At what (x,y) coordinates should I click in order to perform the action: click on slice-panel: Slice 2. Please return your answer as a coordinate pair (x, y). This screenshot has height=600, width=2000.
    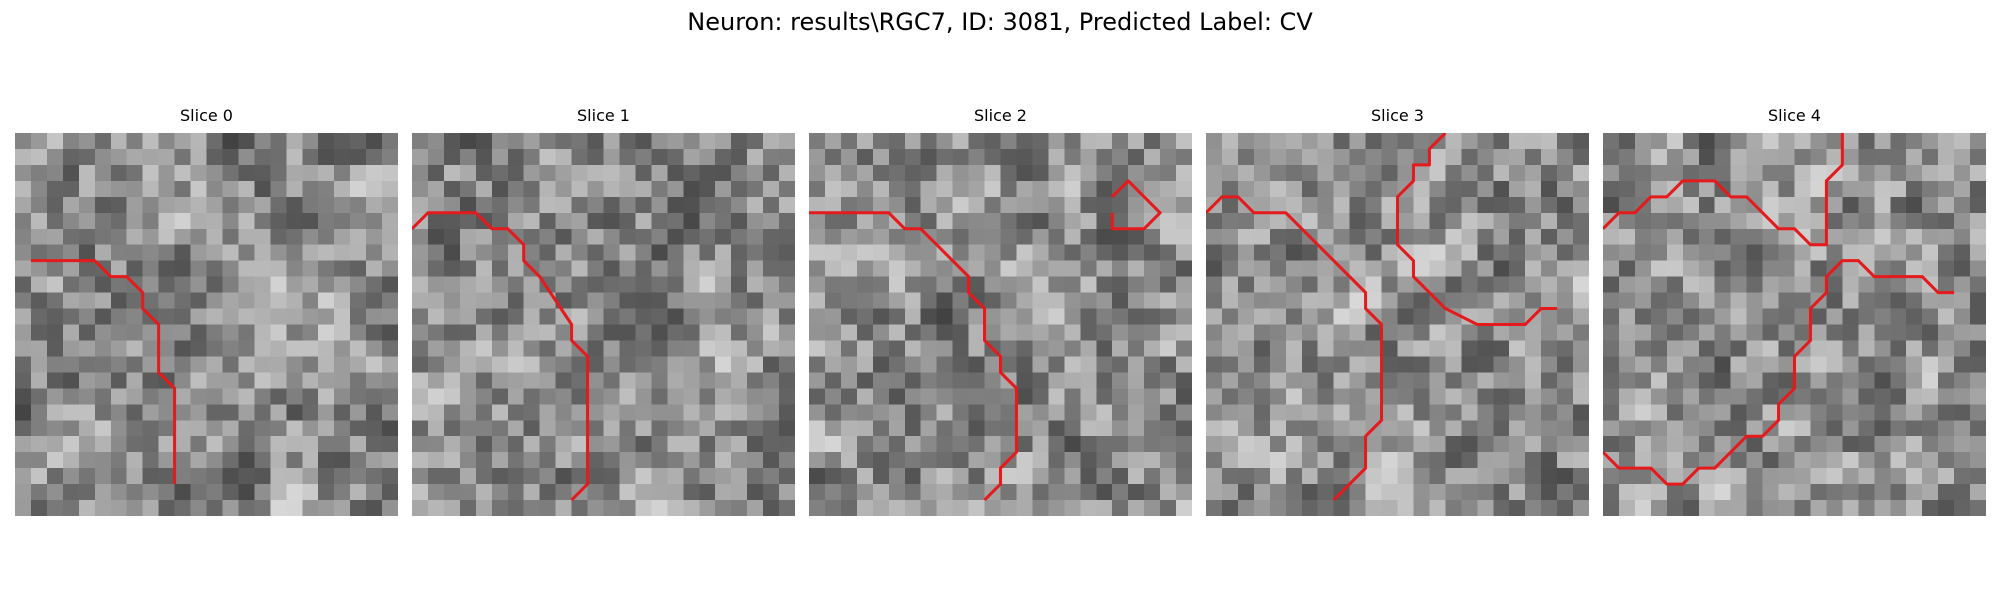
    Looking at the image, I should click on (1000, 311).